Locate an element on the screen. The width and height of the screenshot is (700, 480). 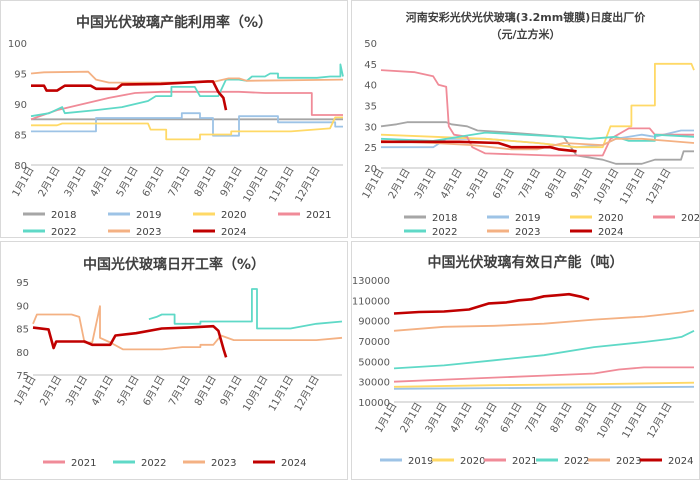
x-tick-label: 10月1日 is located at coordinates (606, 187).